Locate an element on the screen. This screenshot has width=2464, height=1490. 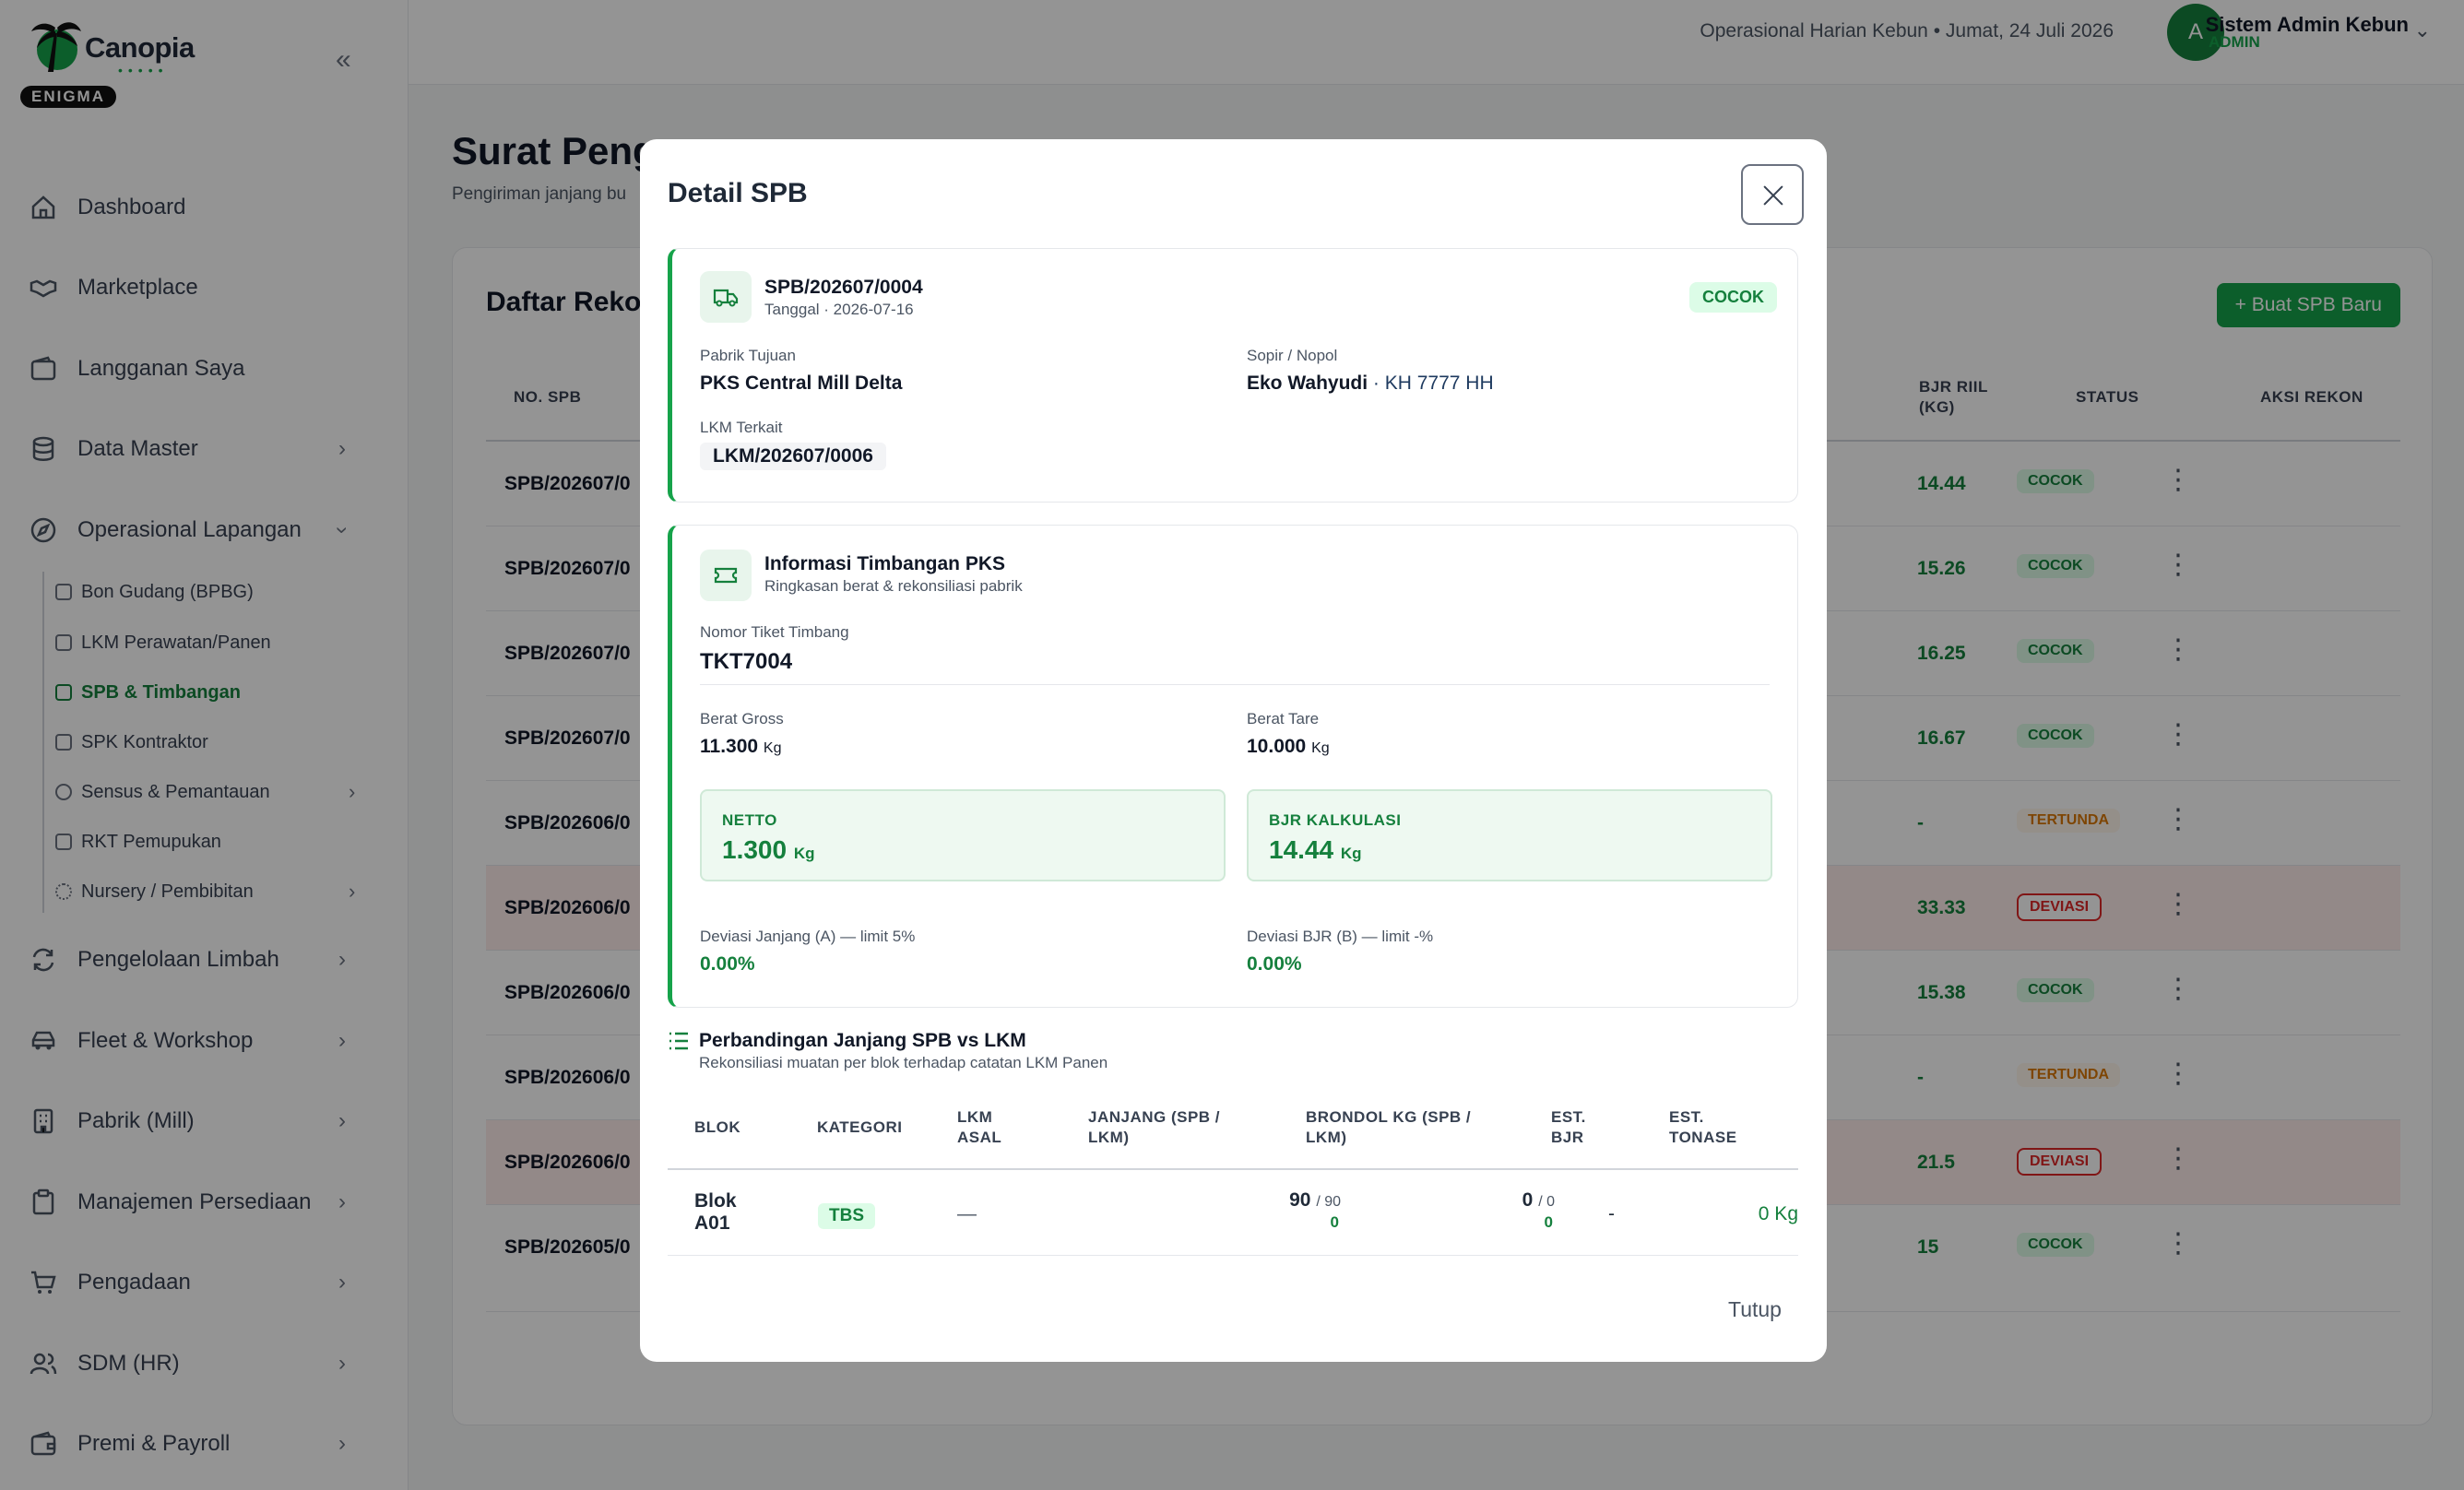
column-header-no: NO. SPB is located at coordinates (548, 397).